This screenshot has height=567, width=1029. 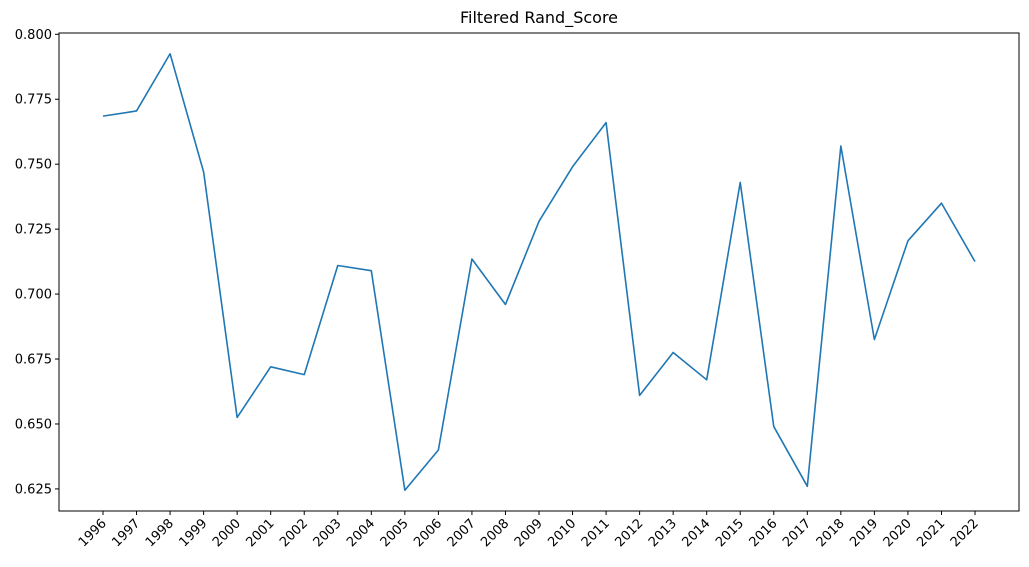 What do you see at coordinates (261, 533) in the screenshot?
I see `x-tick-label: 2001` at bounding box center [261, 533].